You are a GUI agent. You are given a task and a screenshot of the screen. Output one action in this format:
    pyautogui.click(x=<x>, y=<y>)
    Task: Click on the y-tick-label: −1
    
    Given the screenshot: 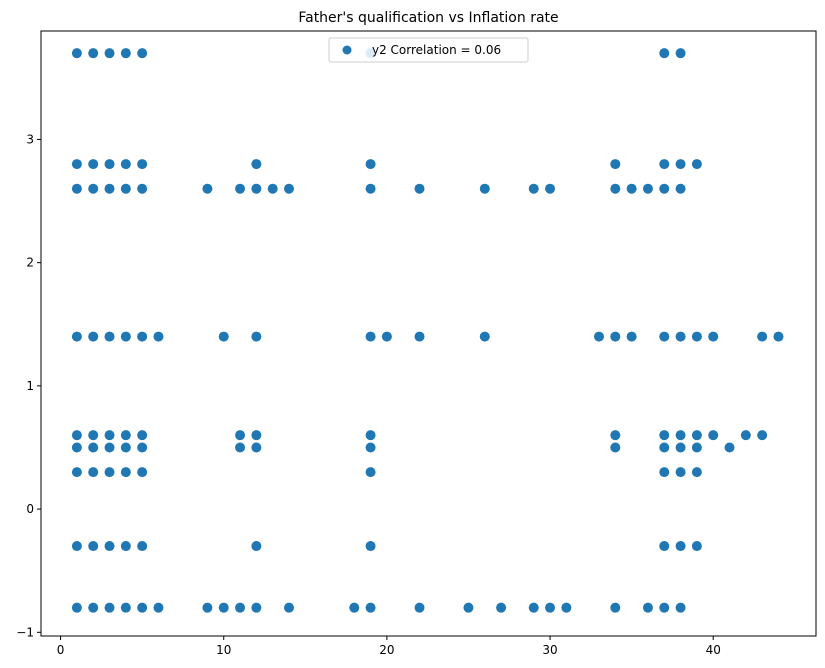 What is the action you would take?
    pyautogui.click(x=25, y=632)
    